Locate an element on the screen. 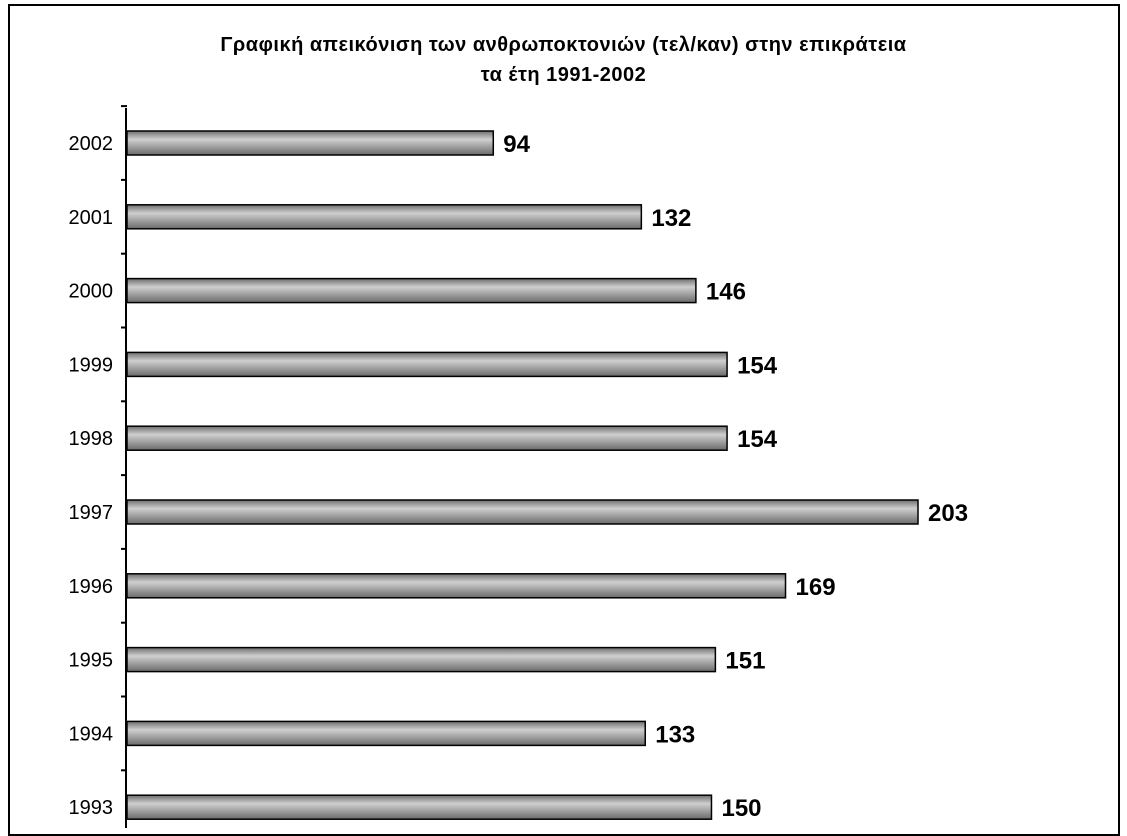 This screenshot has height=836, width=1127. category-label: 1999 is located at coordinates (91, 365).